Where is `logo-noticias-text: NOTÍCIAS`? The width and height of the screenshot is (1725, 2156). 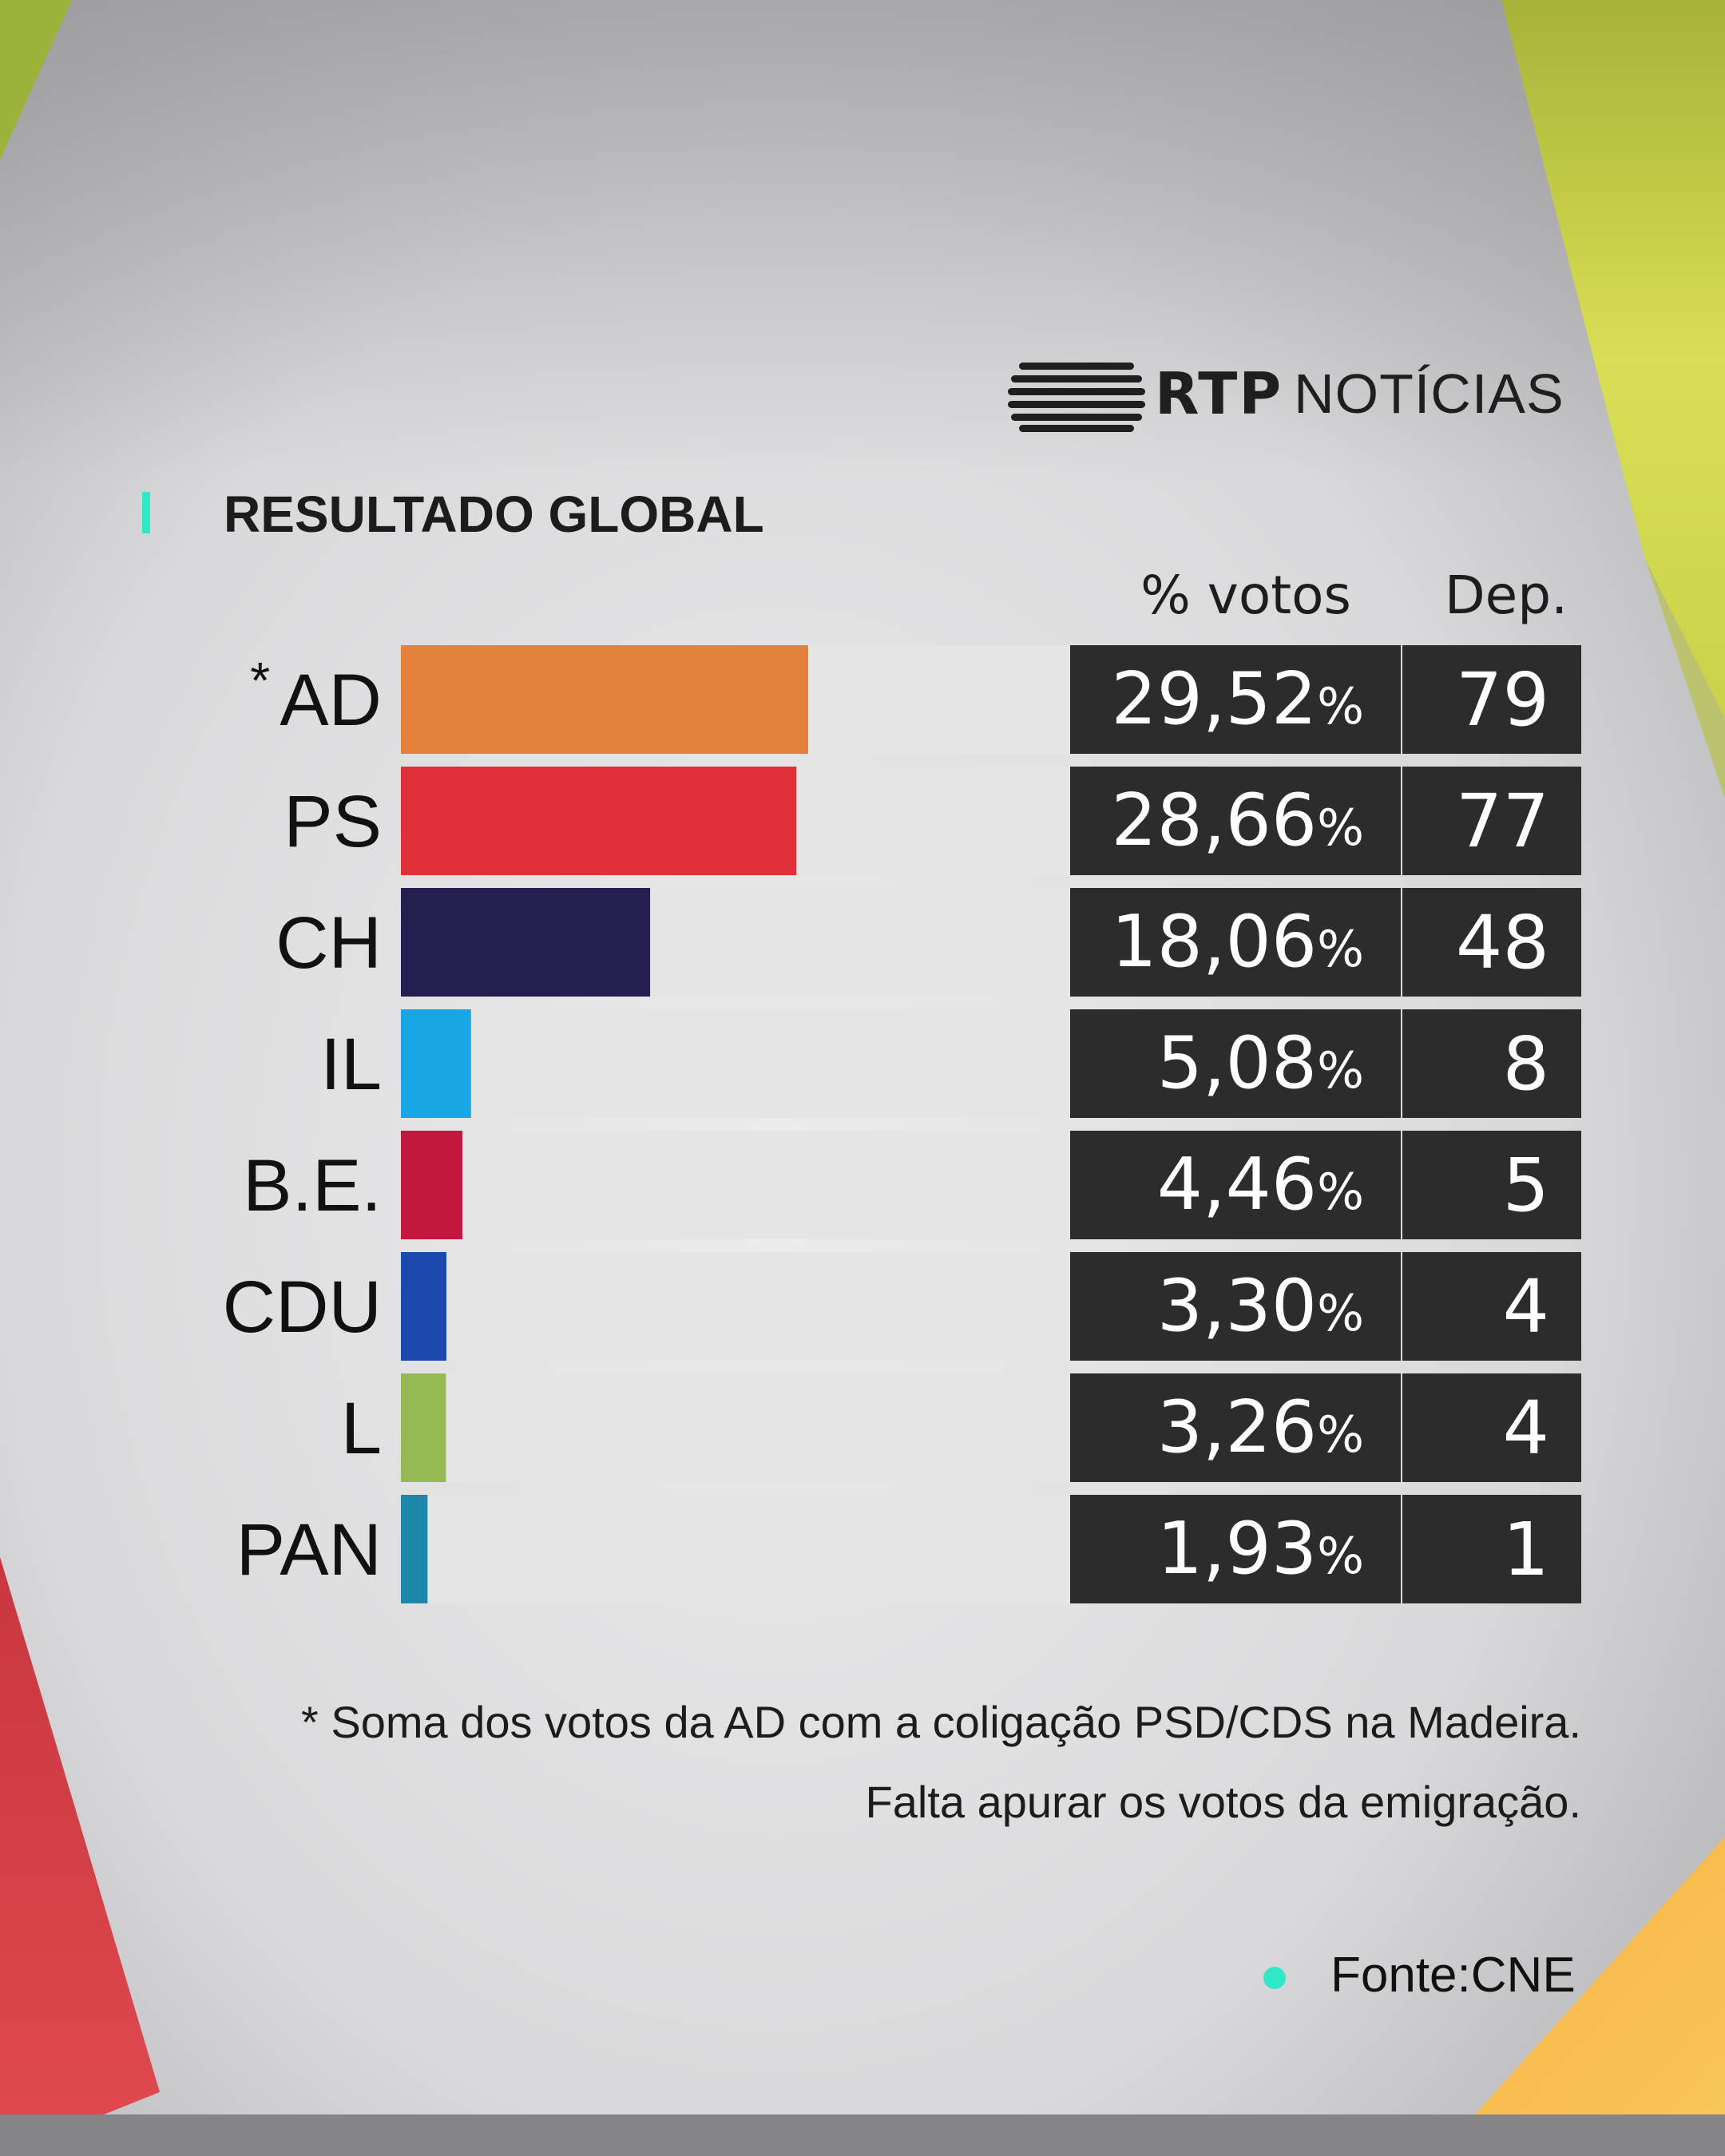
logo-noticias-text: NOTÍCIAS is located at coordinates (1429, 394).